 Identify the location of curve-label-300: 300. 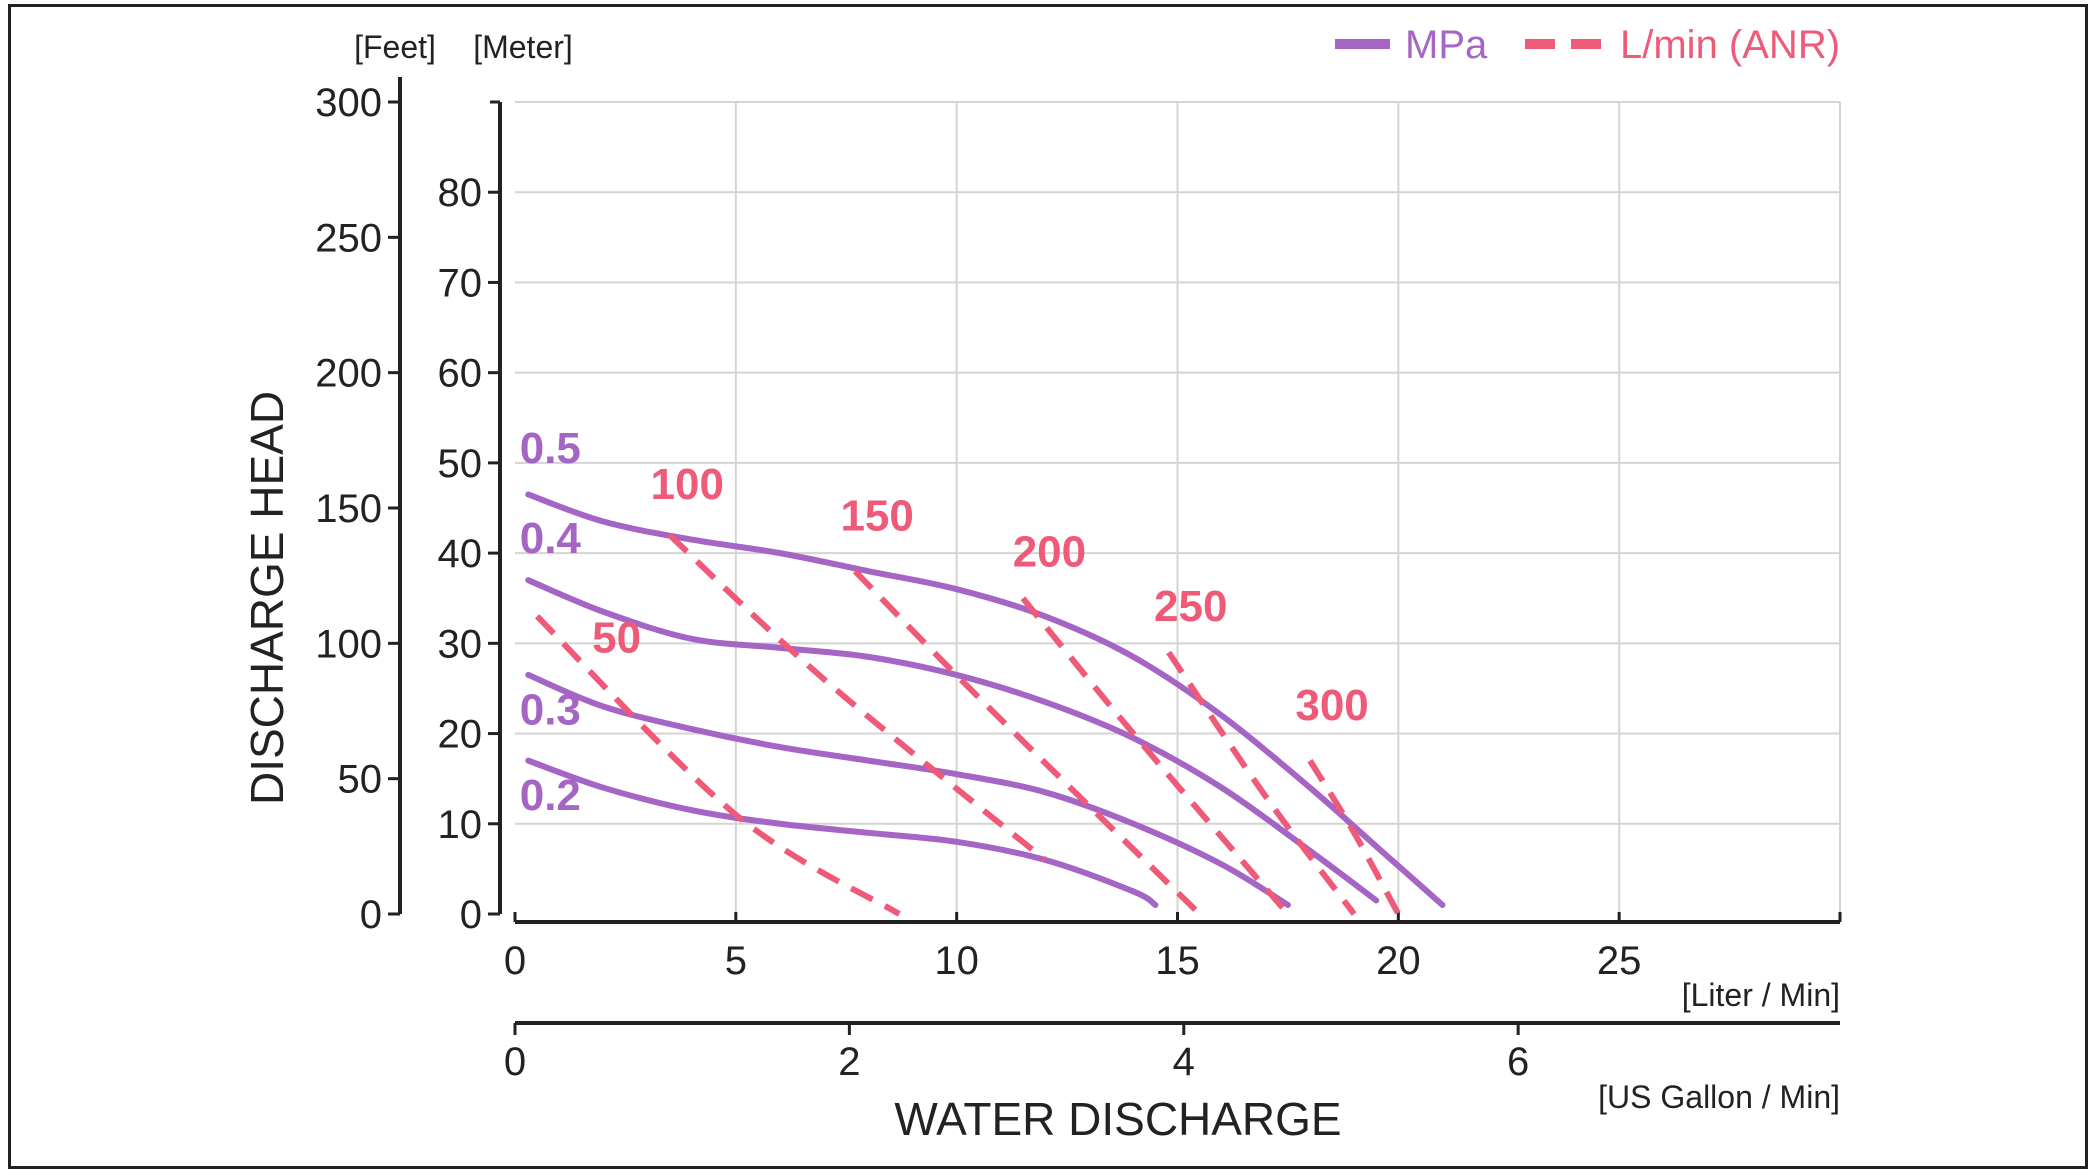
(1331, 705).